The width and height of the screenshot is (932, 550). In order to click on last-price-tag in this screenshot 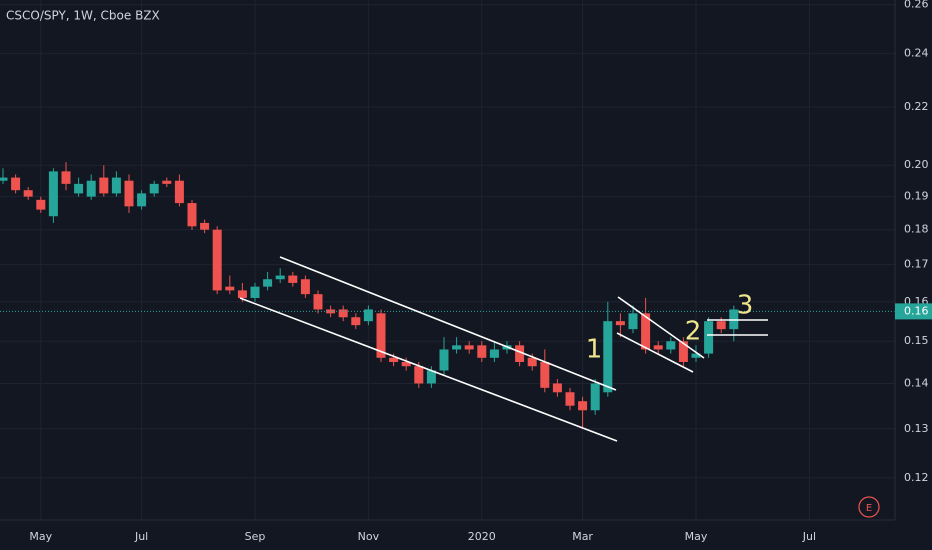, I will do `click(913, 311)`.